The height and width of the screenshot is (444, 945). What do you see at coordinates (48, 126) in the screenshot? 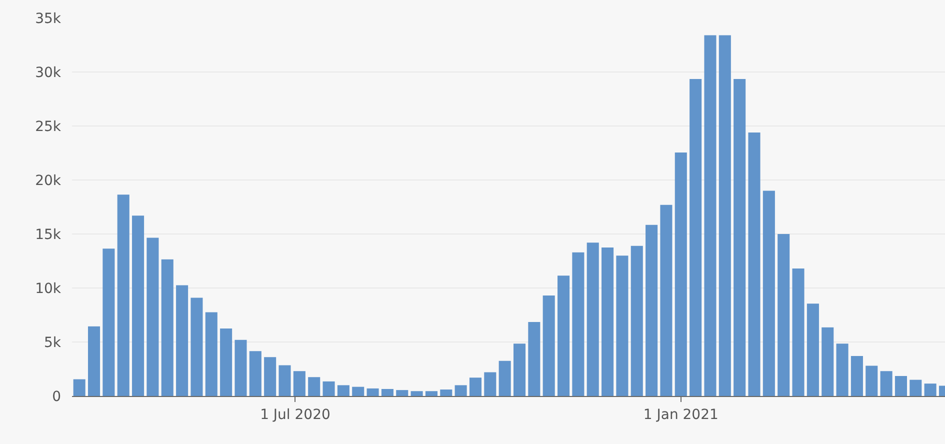
I see `y-tick-label: 25k` at bounding box center [48, 126].